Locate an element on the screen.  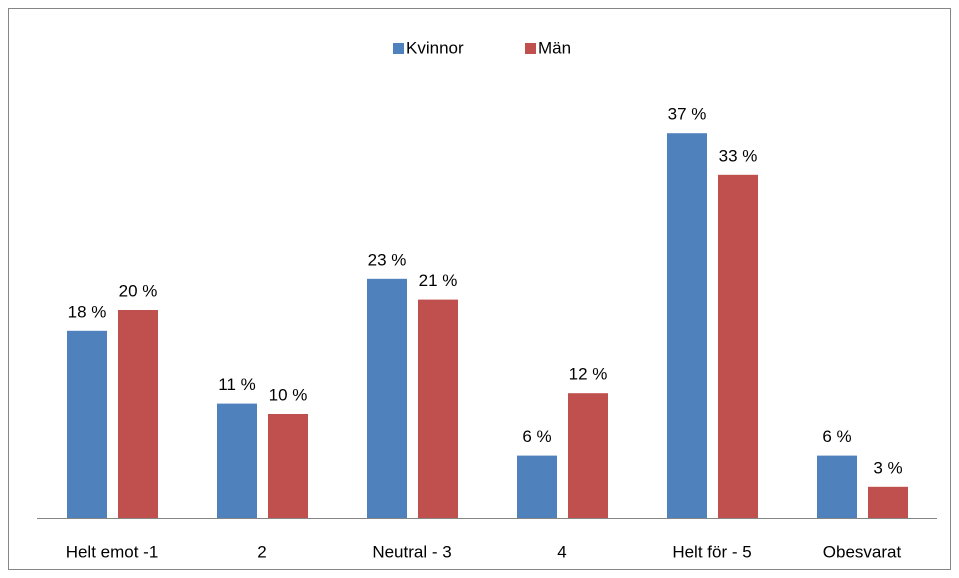
data-label: 33 % is located at coordinates (738, 155).